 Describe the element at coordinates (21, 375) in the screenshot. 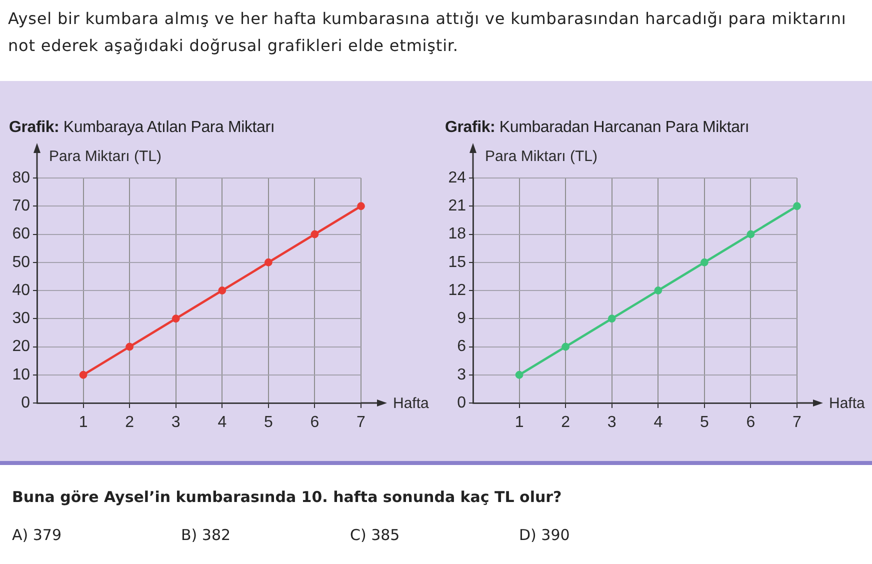

I see `y-tick-label: 10` at that location.